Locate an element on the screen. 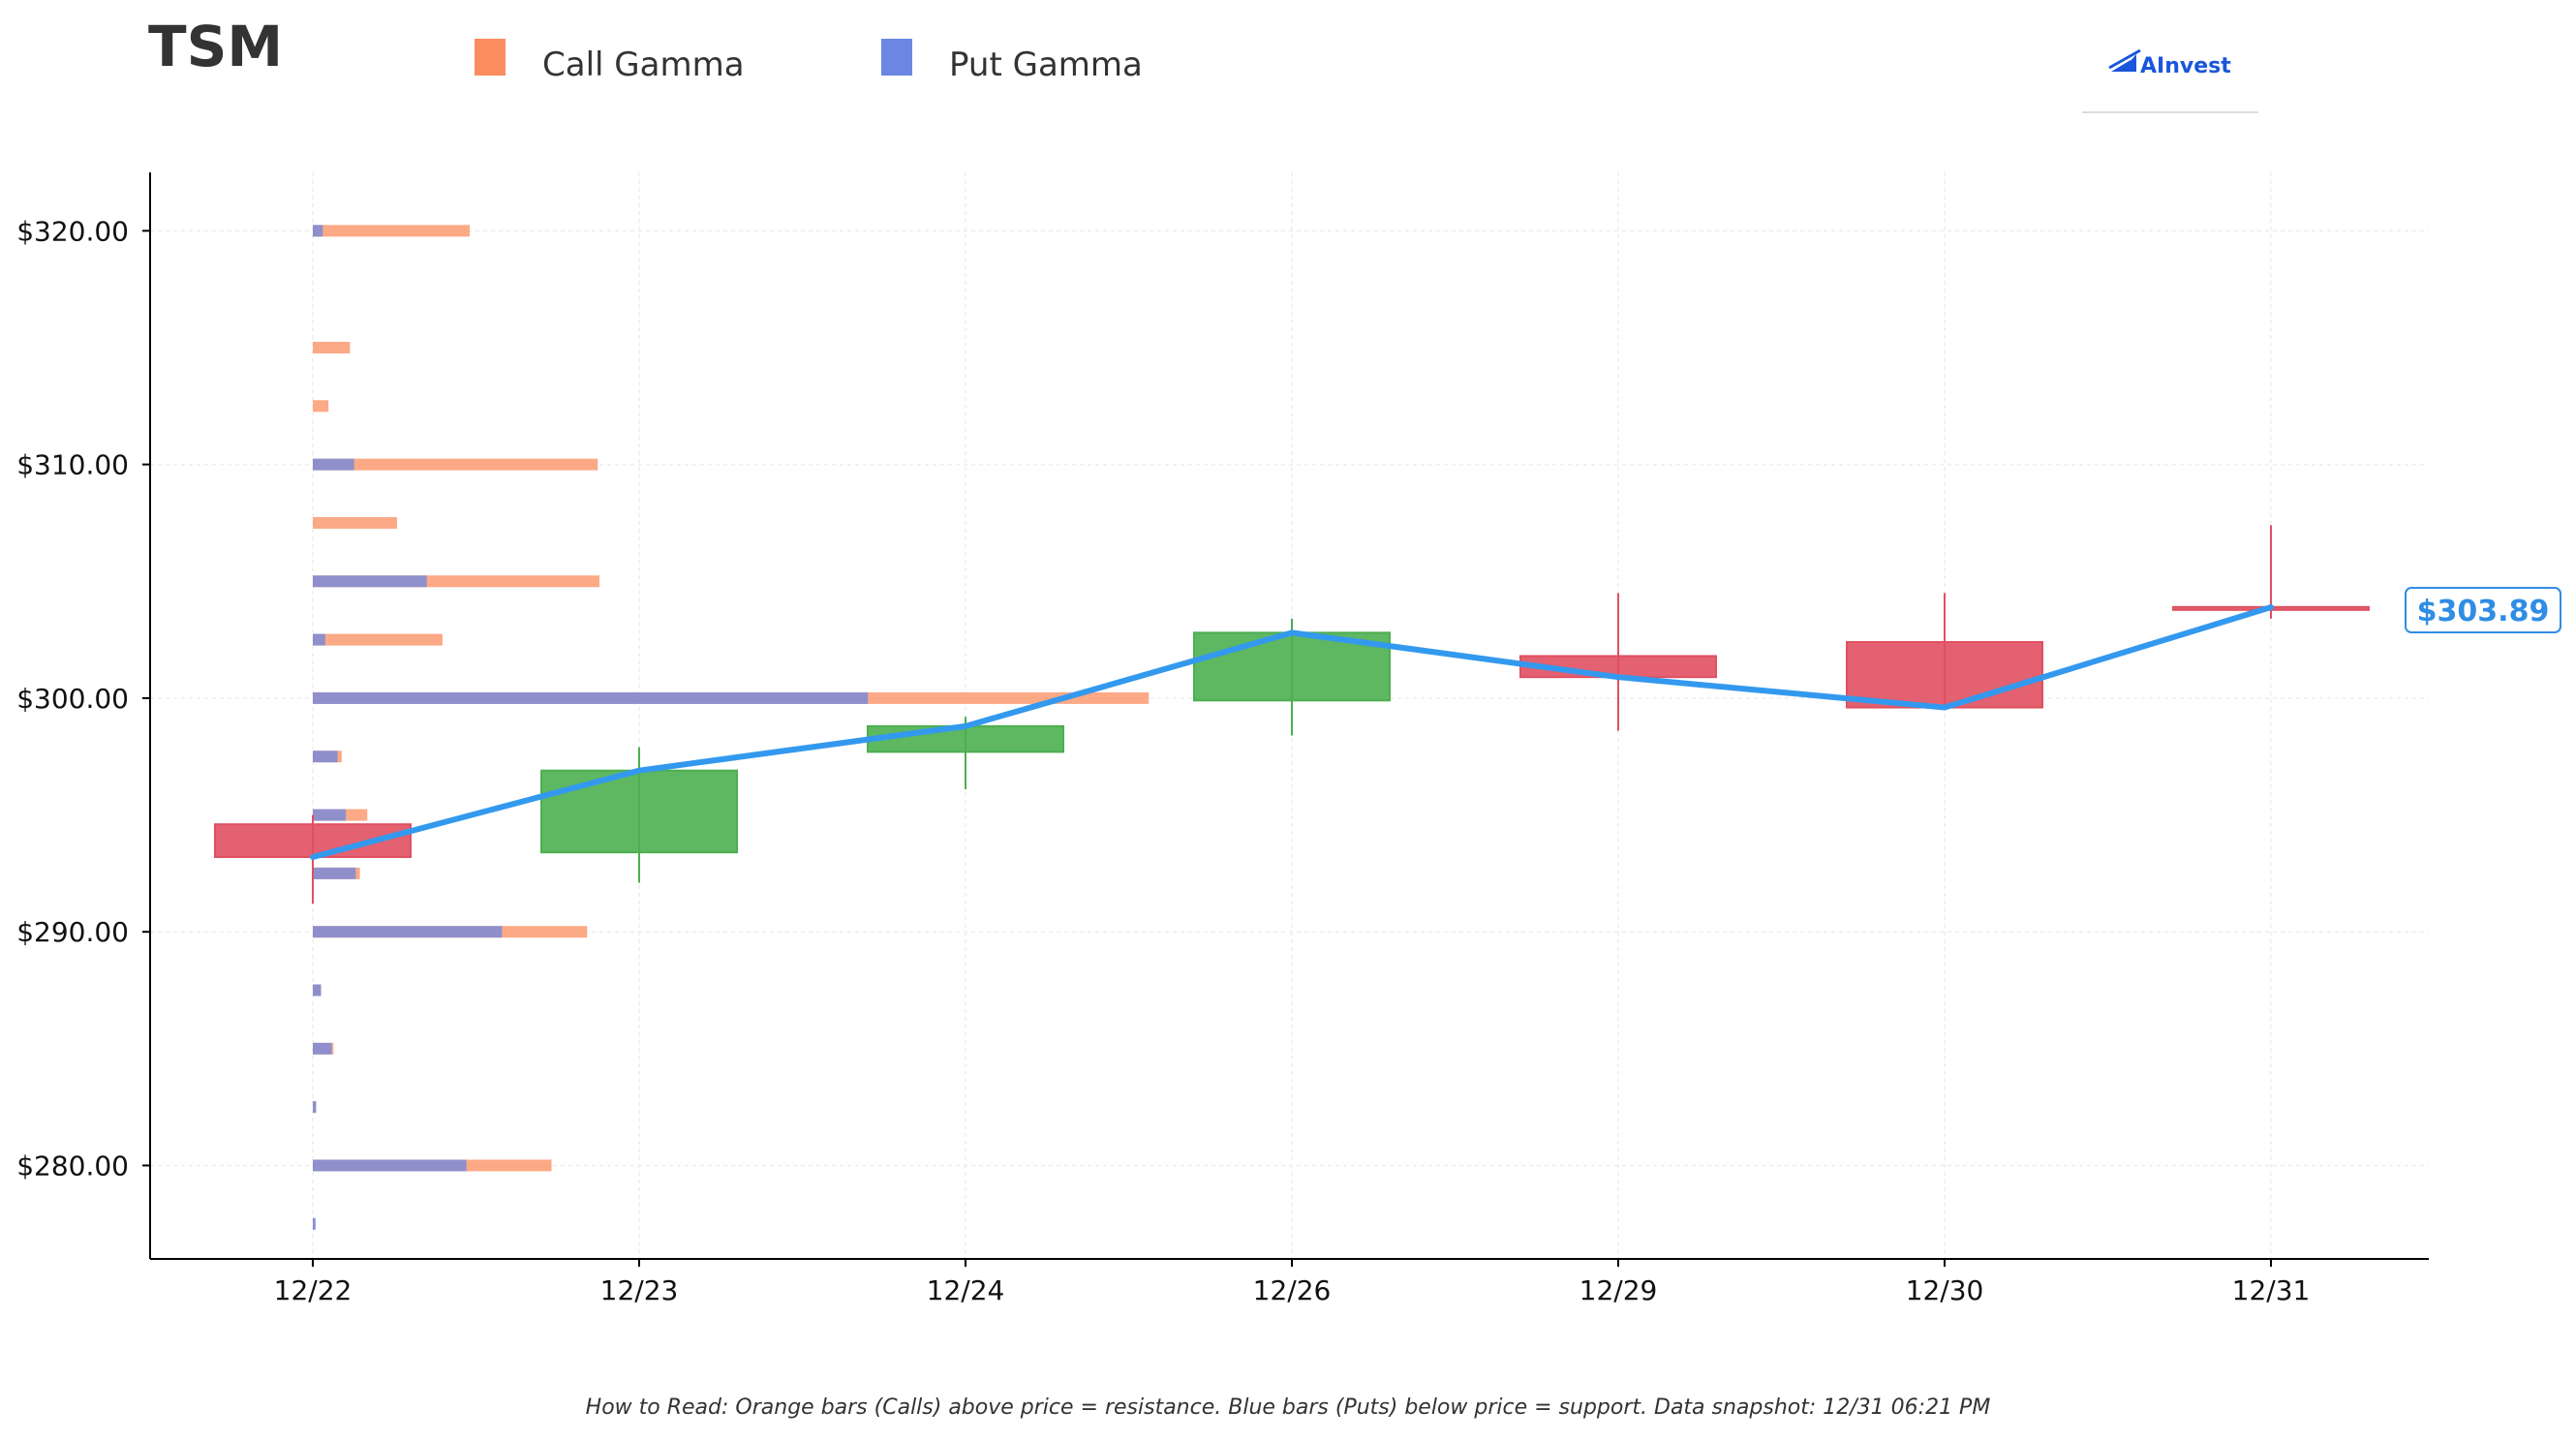 Image resolution: width=2576 pixels, height=1441 pixels. x-tick-label: 12/31 is located at coordinates (2271, 1290).